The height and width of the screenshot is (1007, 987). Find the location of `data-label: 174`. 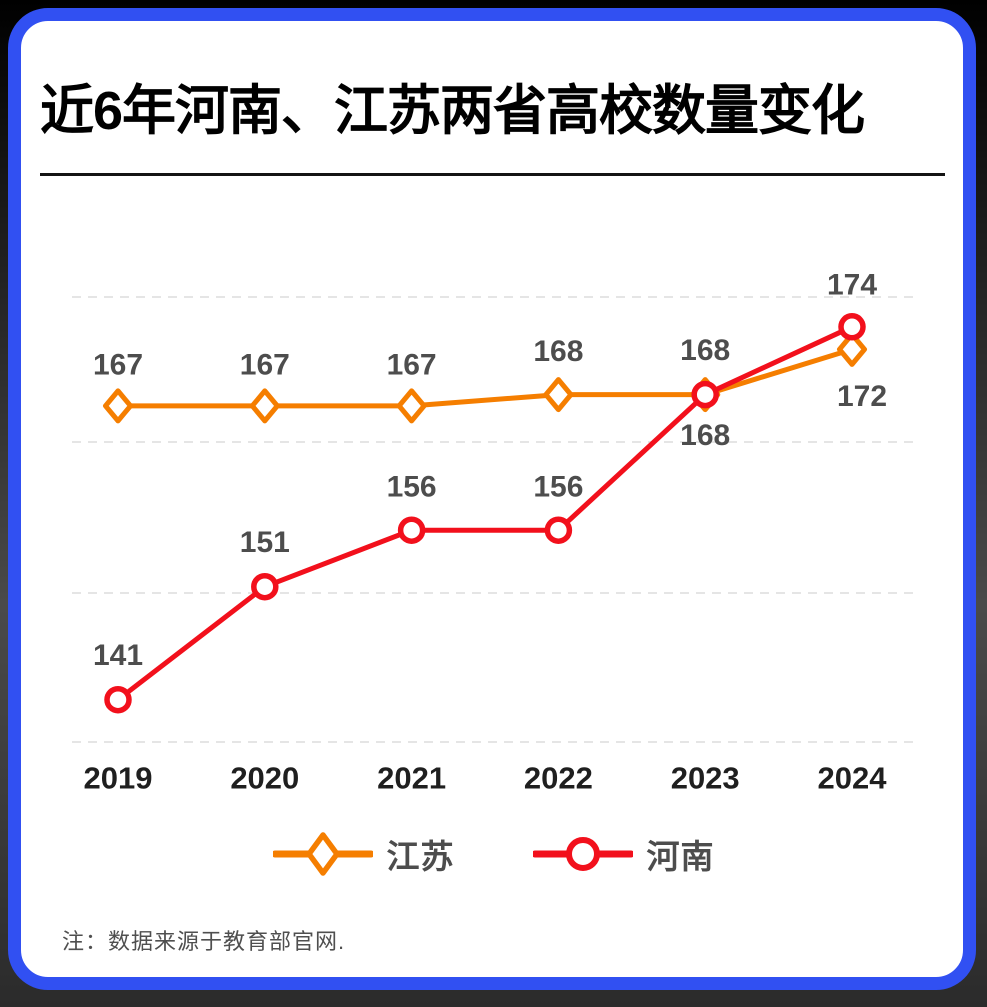

data-label: 174 is located at coordinates (852, 284).